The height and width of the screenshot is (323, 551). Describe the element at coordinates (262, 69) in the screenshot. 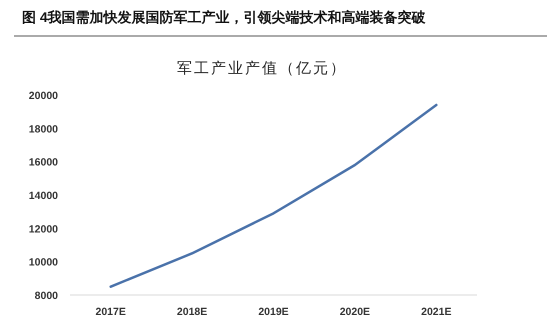

I see `subtitle: 军工产业产值（亿元）` at that location.